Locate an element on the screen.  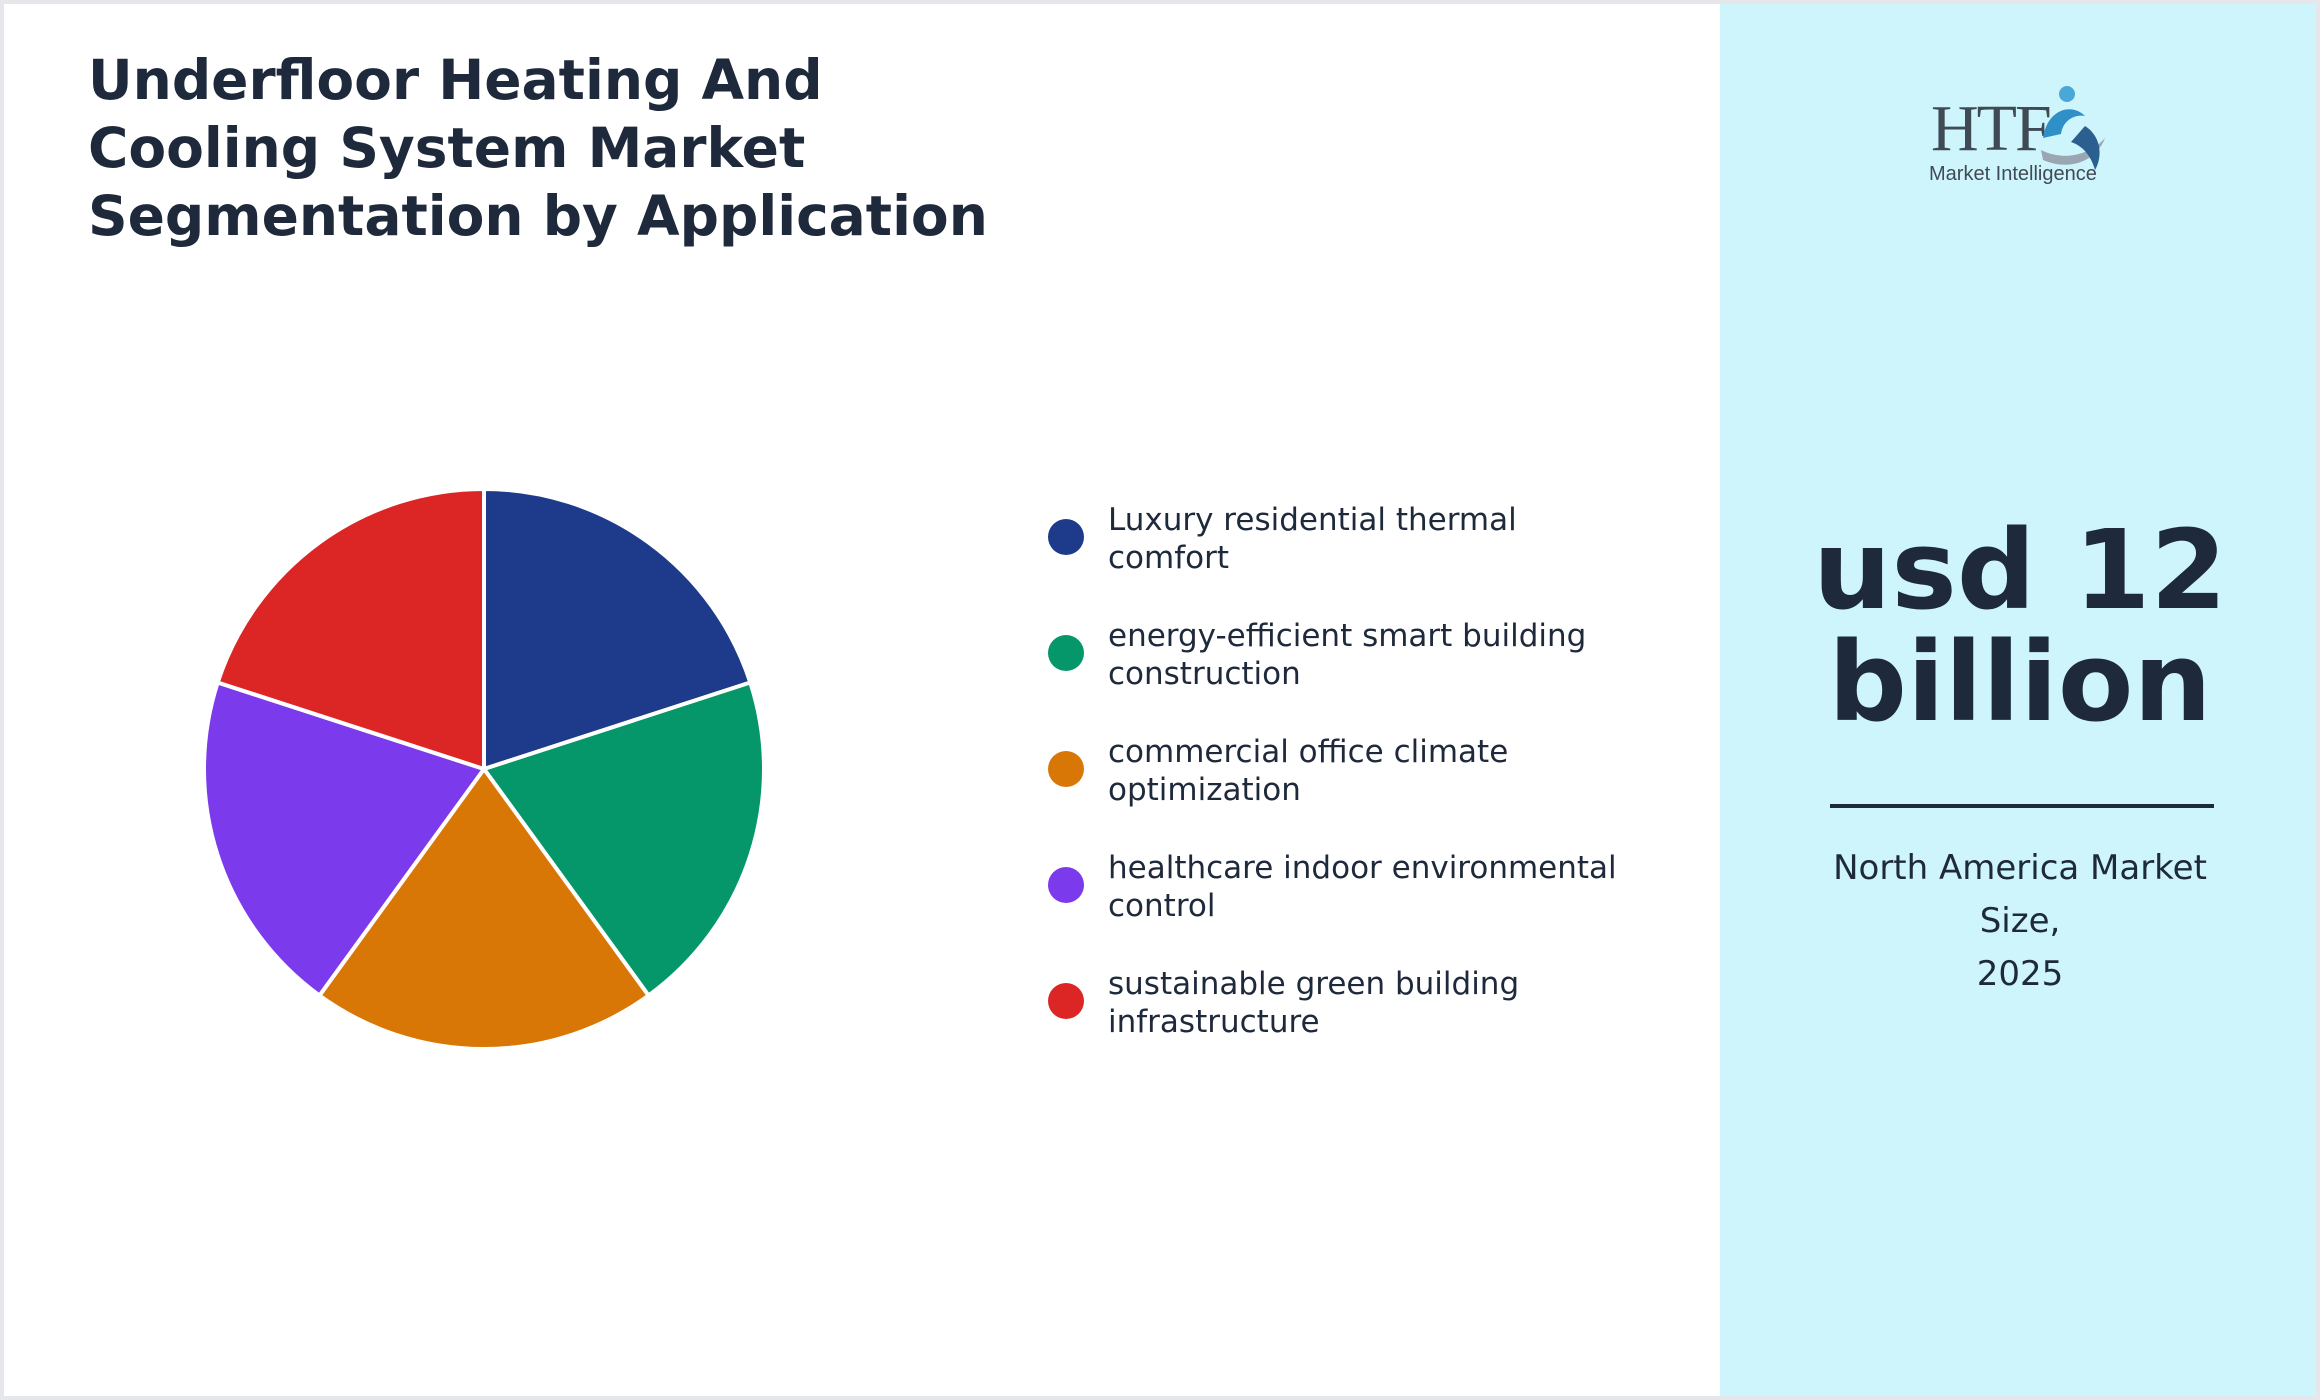
chart-title-line: Underfloor Heating And is located at coordinates (455, 80).